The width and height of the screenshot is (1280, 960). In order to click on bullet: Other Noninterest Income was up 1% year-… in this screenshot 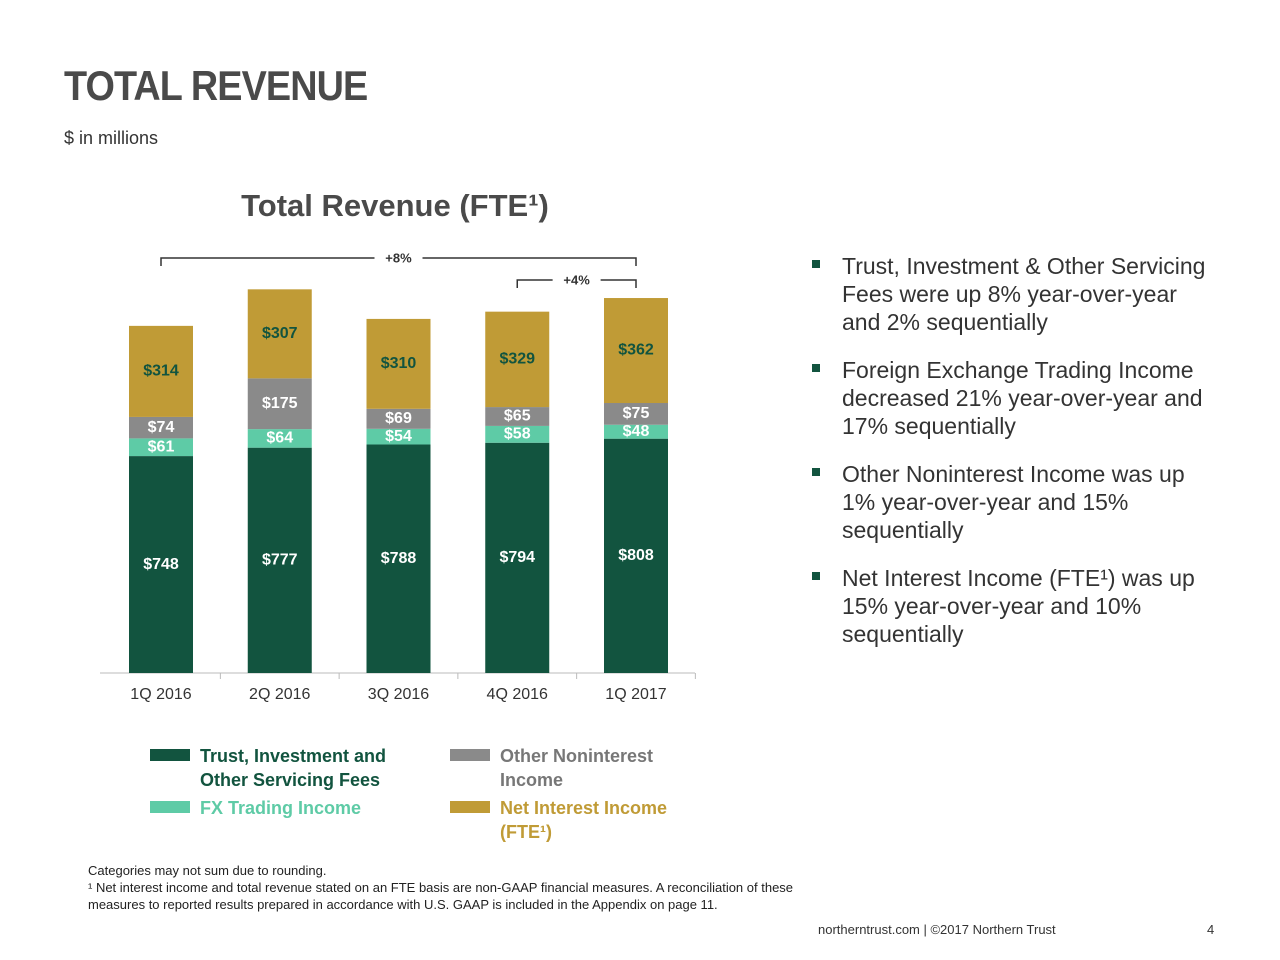, I will do `click(1012, 502)`.